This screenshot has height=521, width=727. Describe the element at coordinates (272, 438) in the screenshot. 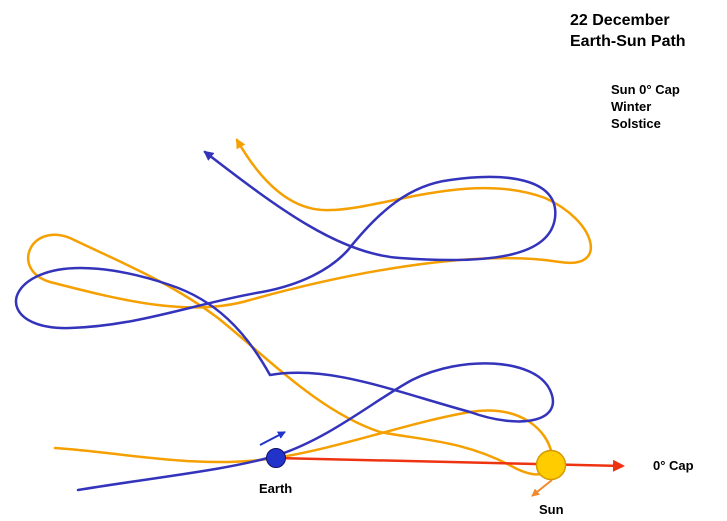

I see `earth-motion-arrow` at that location.